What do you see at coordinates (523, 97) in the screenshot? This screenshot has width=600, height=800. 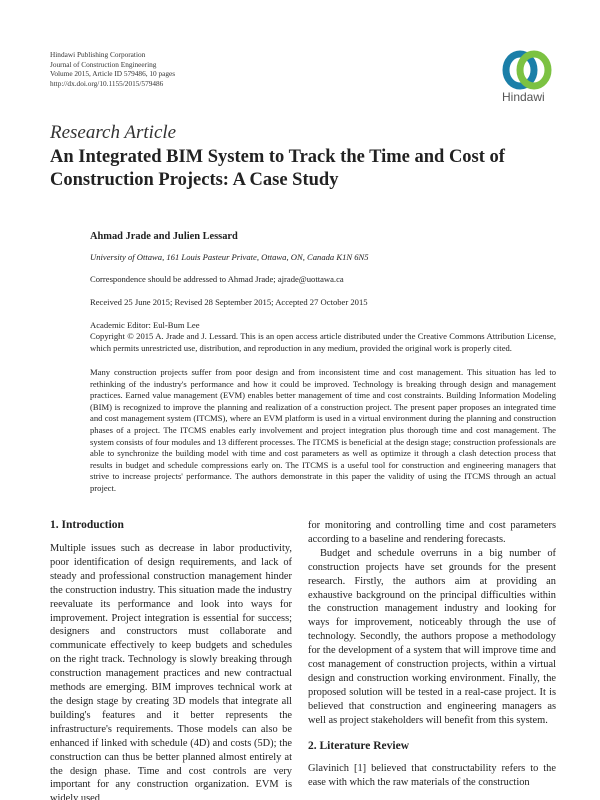 I see `logo-text: Hindawi` at bounding box center [523, 97].